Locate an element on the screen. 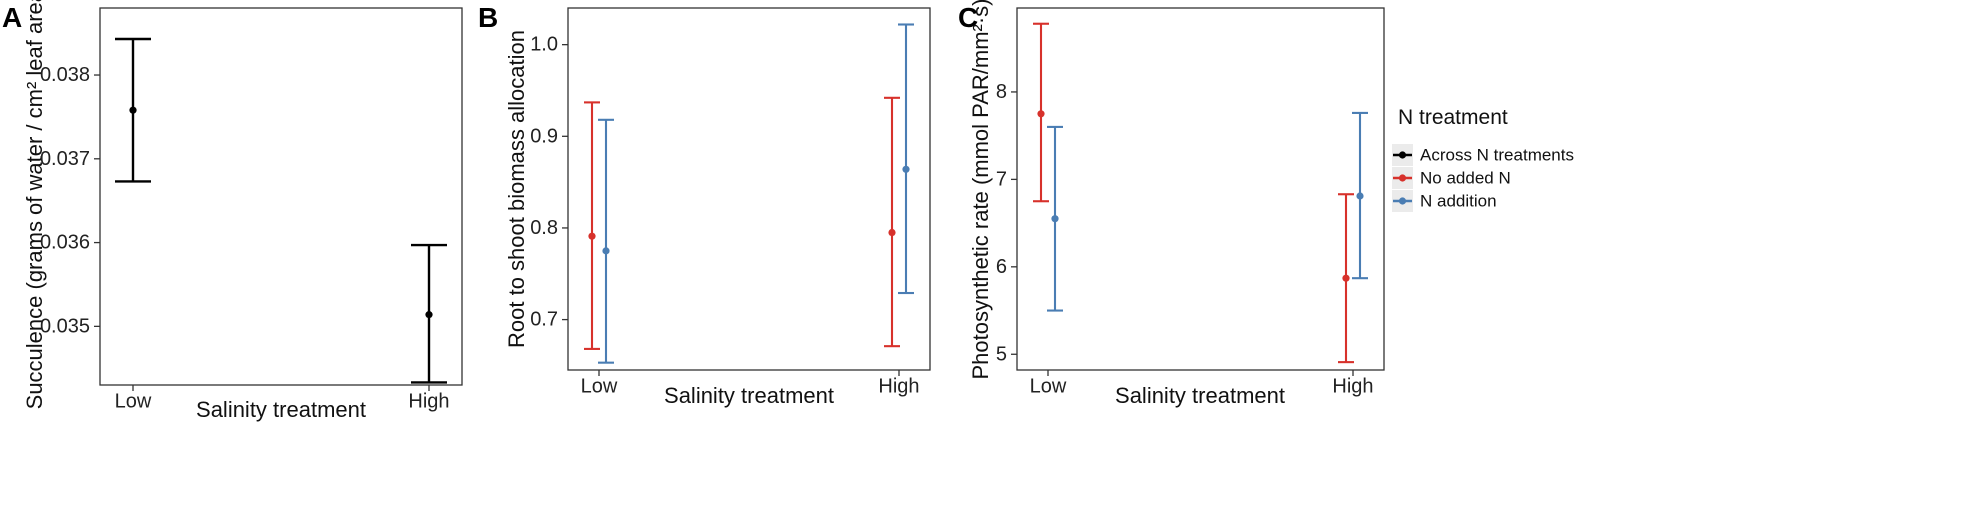  panel-b-marks is located at coordinates (749, 193).